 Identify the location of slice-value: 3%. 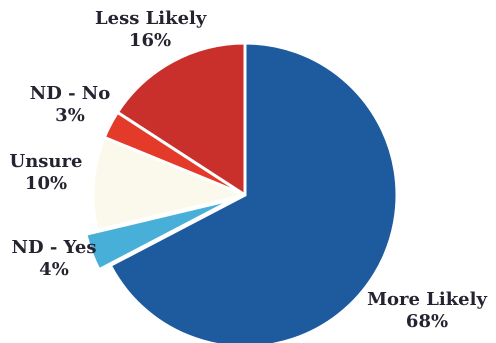
(70, 115).